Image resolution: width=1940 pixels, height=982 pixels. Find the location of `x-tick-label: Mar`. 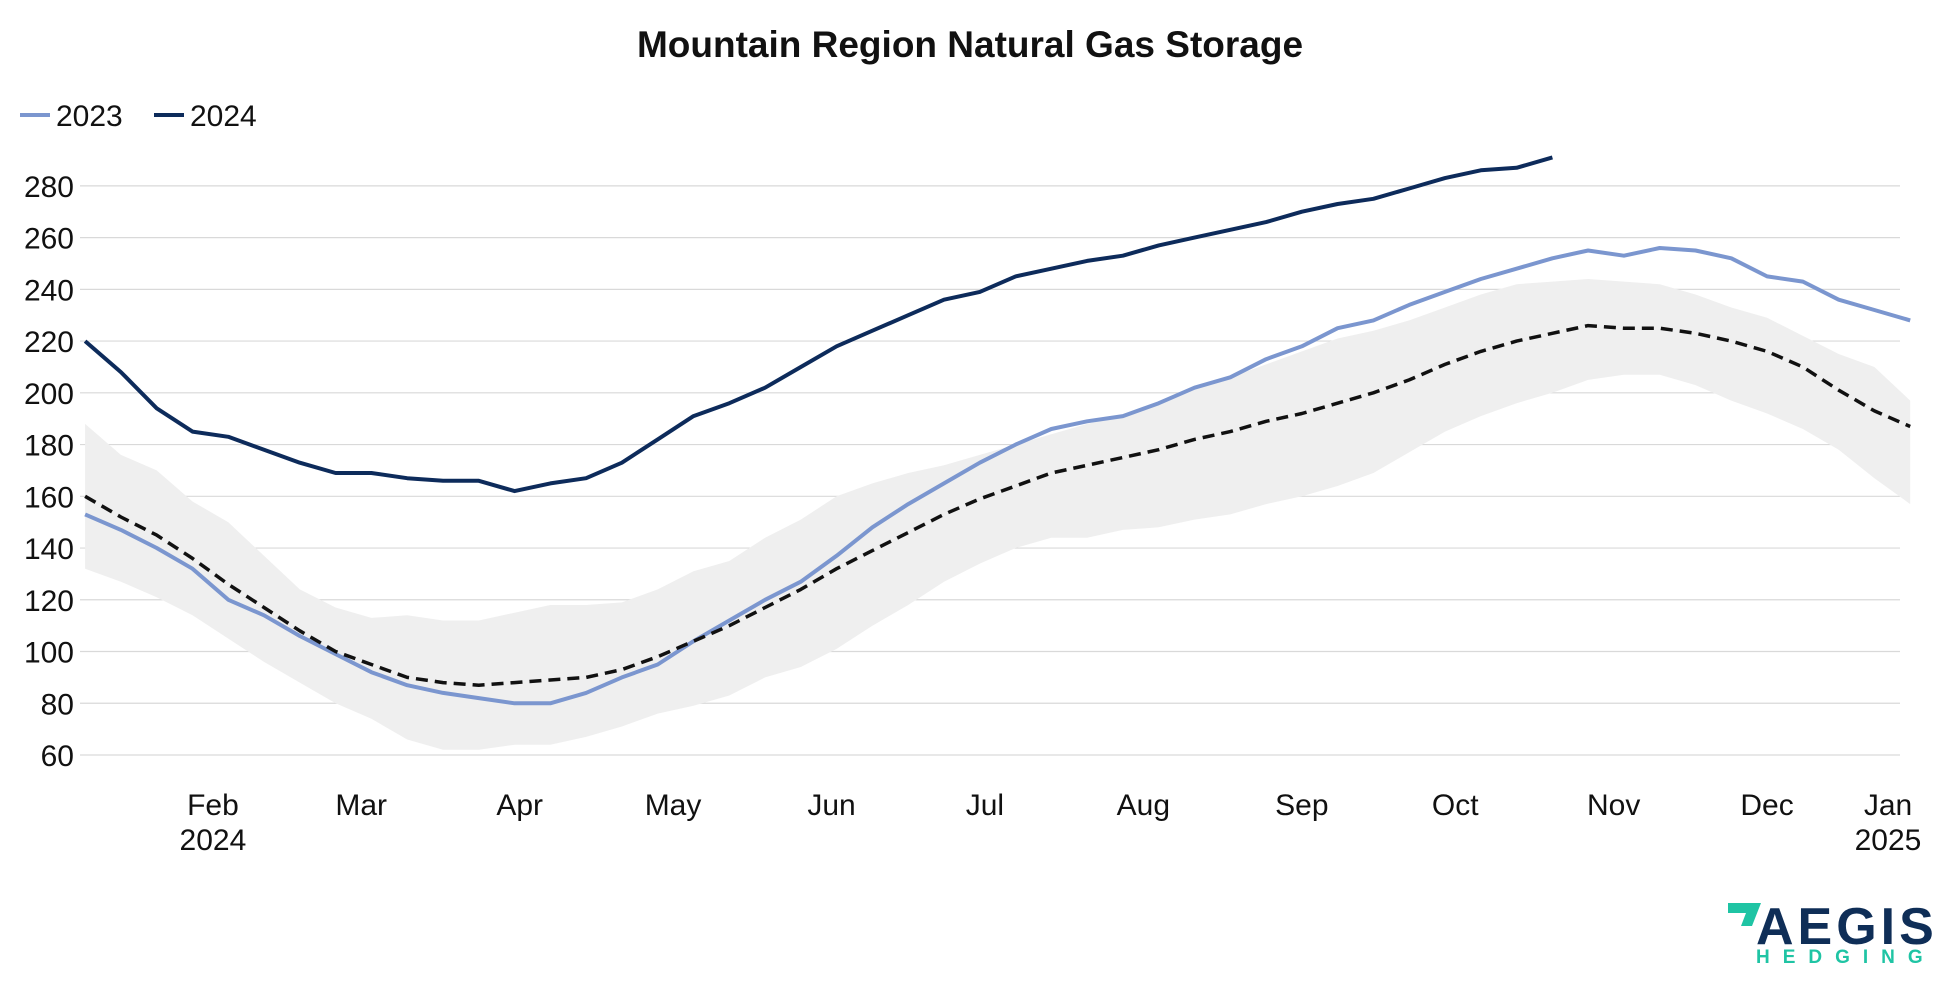

x-tick-label: Mar is located at coordinates (361, 805).